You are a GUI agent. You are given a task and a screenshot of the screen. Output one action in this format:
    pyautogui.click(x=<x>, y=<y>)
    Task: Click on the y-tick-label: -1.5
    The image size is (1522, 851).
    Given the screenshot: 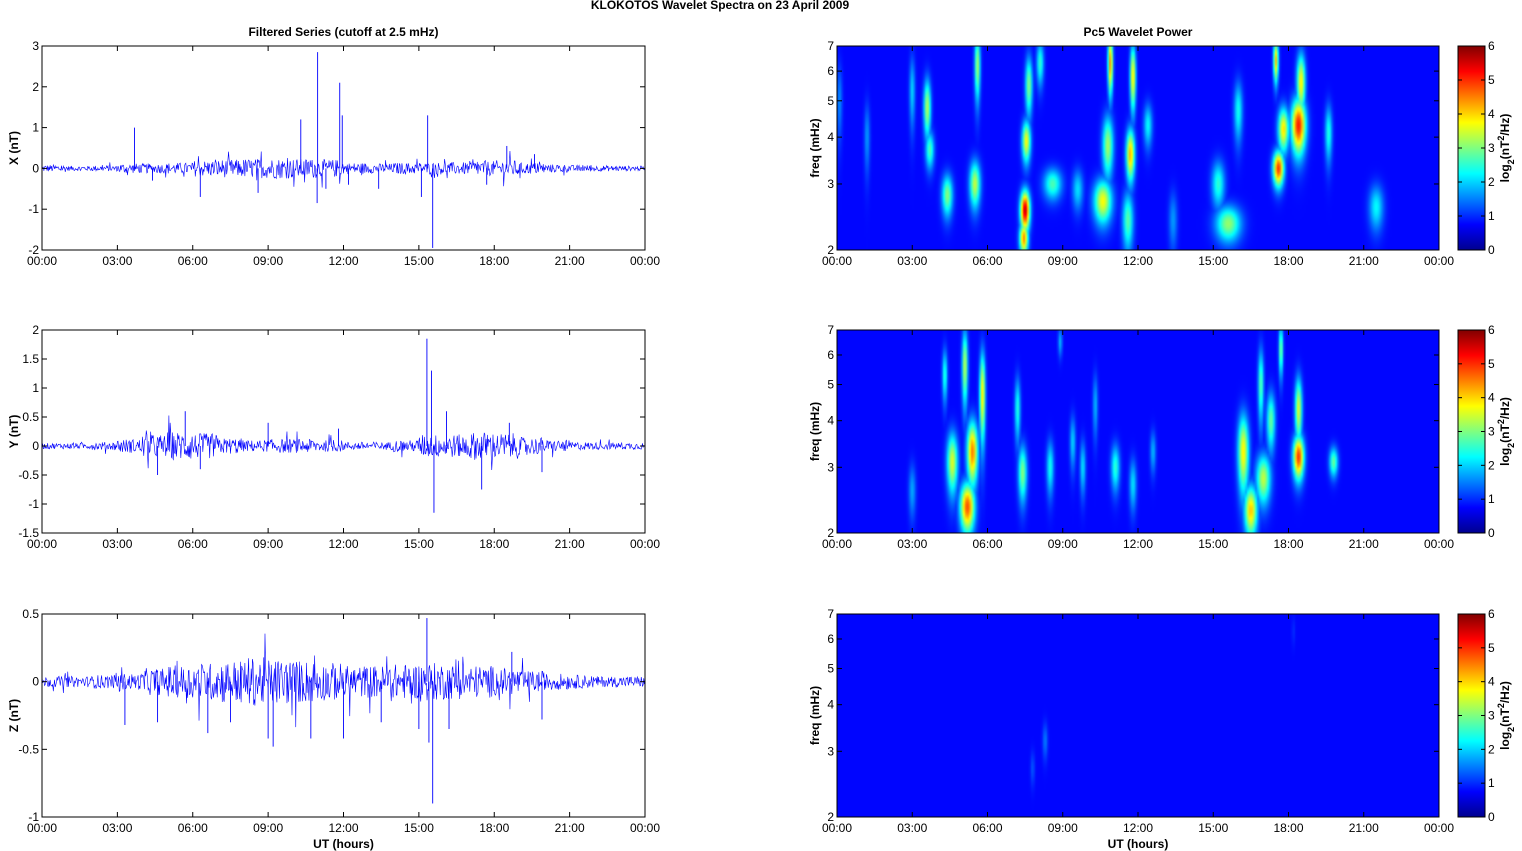 What is the action you would take?
    pyautogui.click(x=28, y=533)
    